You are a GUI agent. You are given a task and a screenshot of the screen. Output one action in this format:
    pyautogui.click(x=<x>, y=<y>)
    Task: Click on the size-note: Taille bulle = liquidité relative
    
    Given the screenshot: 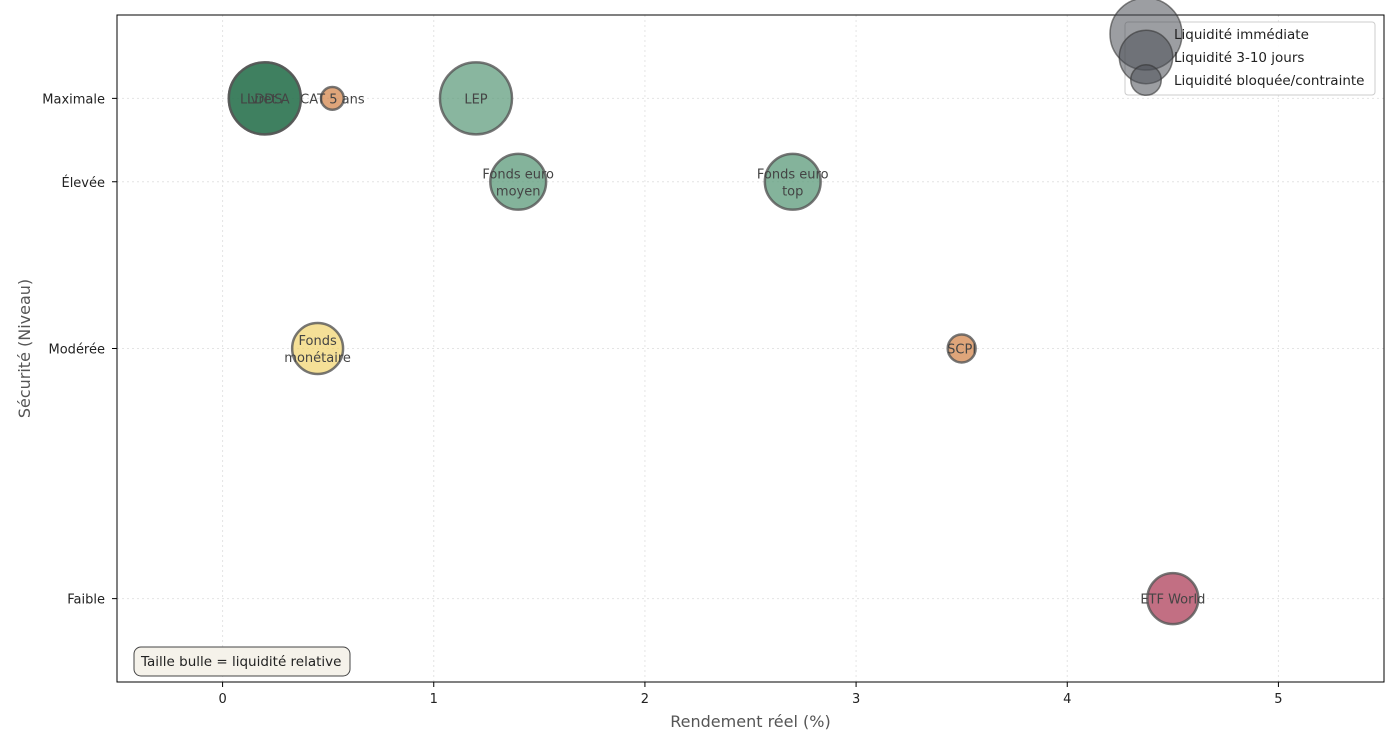 What is the action you would take?
    pyautogui.click(x=242, y=661)
    